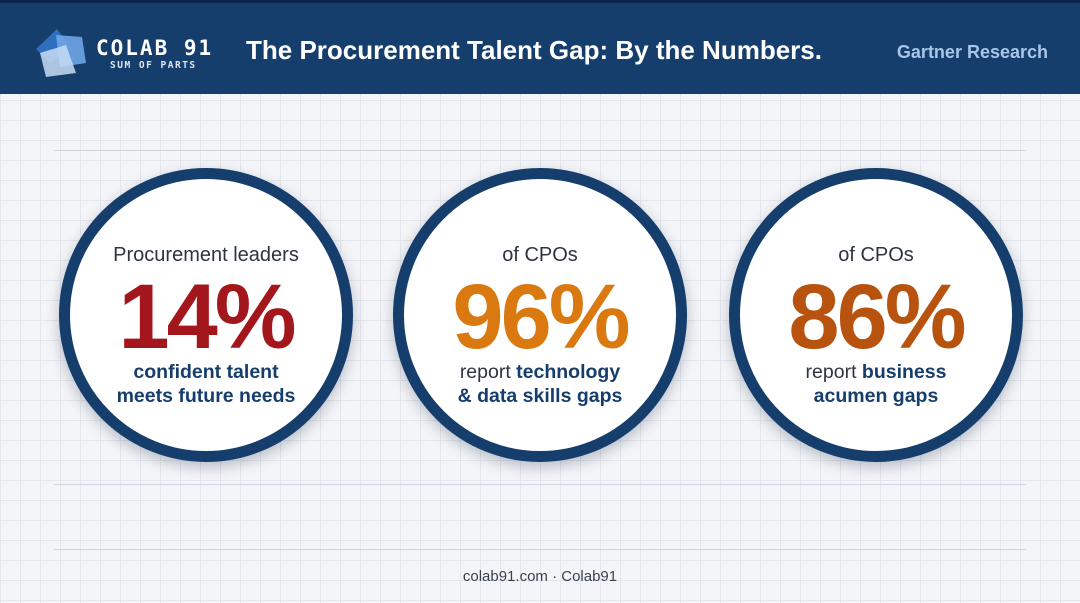  What do you see at coordinates (904, 372) in the screenshot?
I see `stat-description-strong: business` at bounding box center [904, 372].